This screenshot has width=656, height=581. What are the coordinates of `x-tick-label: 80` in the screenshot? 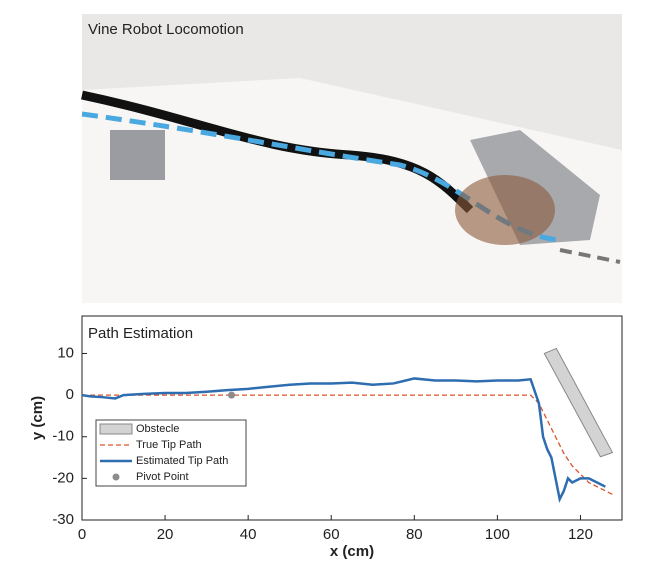 It's located at (414, 534).